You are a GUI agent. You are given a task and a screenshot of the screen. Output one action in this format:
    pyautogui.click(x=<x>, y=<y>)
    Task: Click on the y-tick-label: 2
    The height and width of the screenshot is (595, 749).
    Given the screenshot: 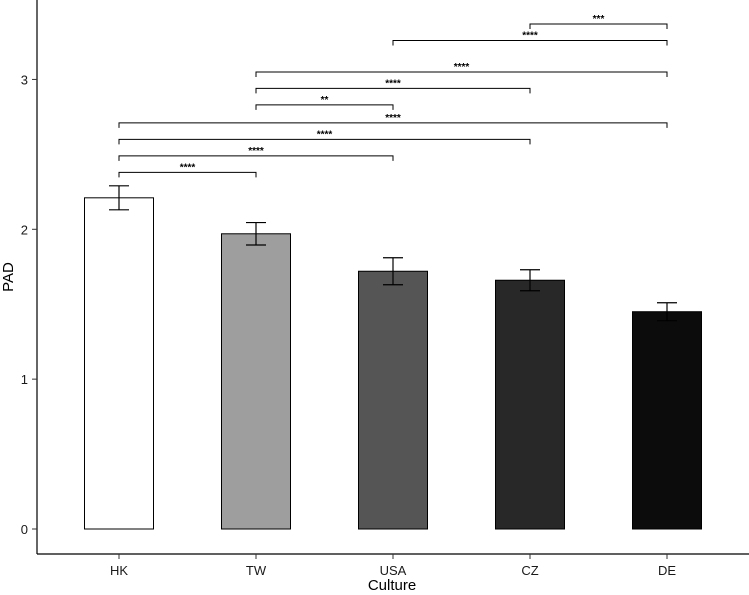 What is the action you would take?
    pyautogui.click(x=24, y=229)
    